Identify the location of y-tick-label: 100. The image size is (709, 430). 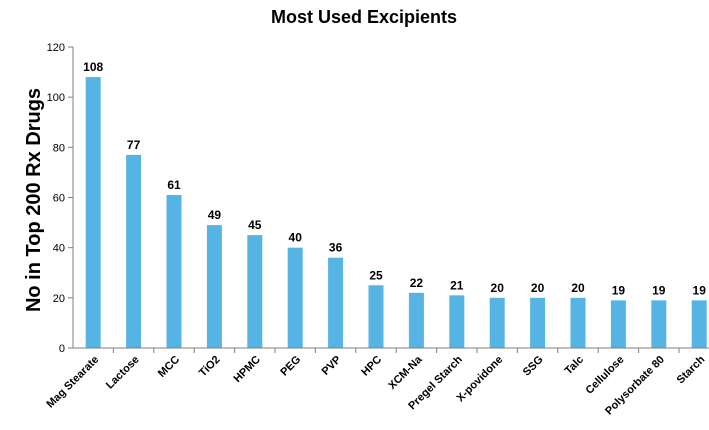
(56, 98).